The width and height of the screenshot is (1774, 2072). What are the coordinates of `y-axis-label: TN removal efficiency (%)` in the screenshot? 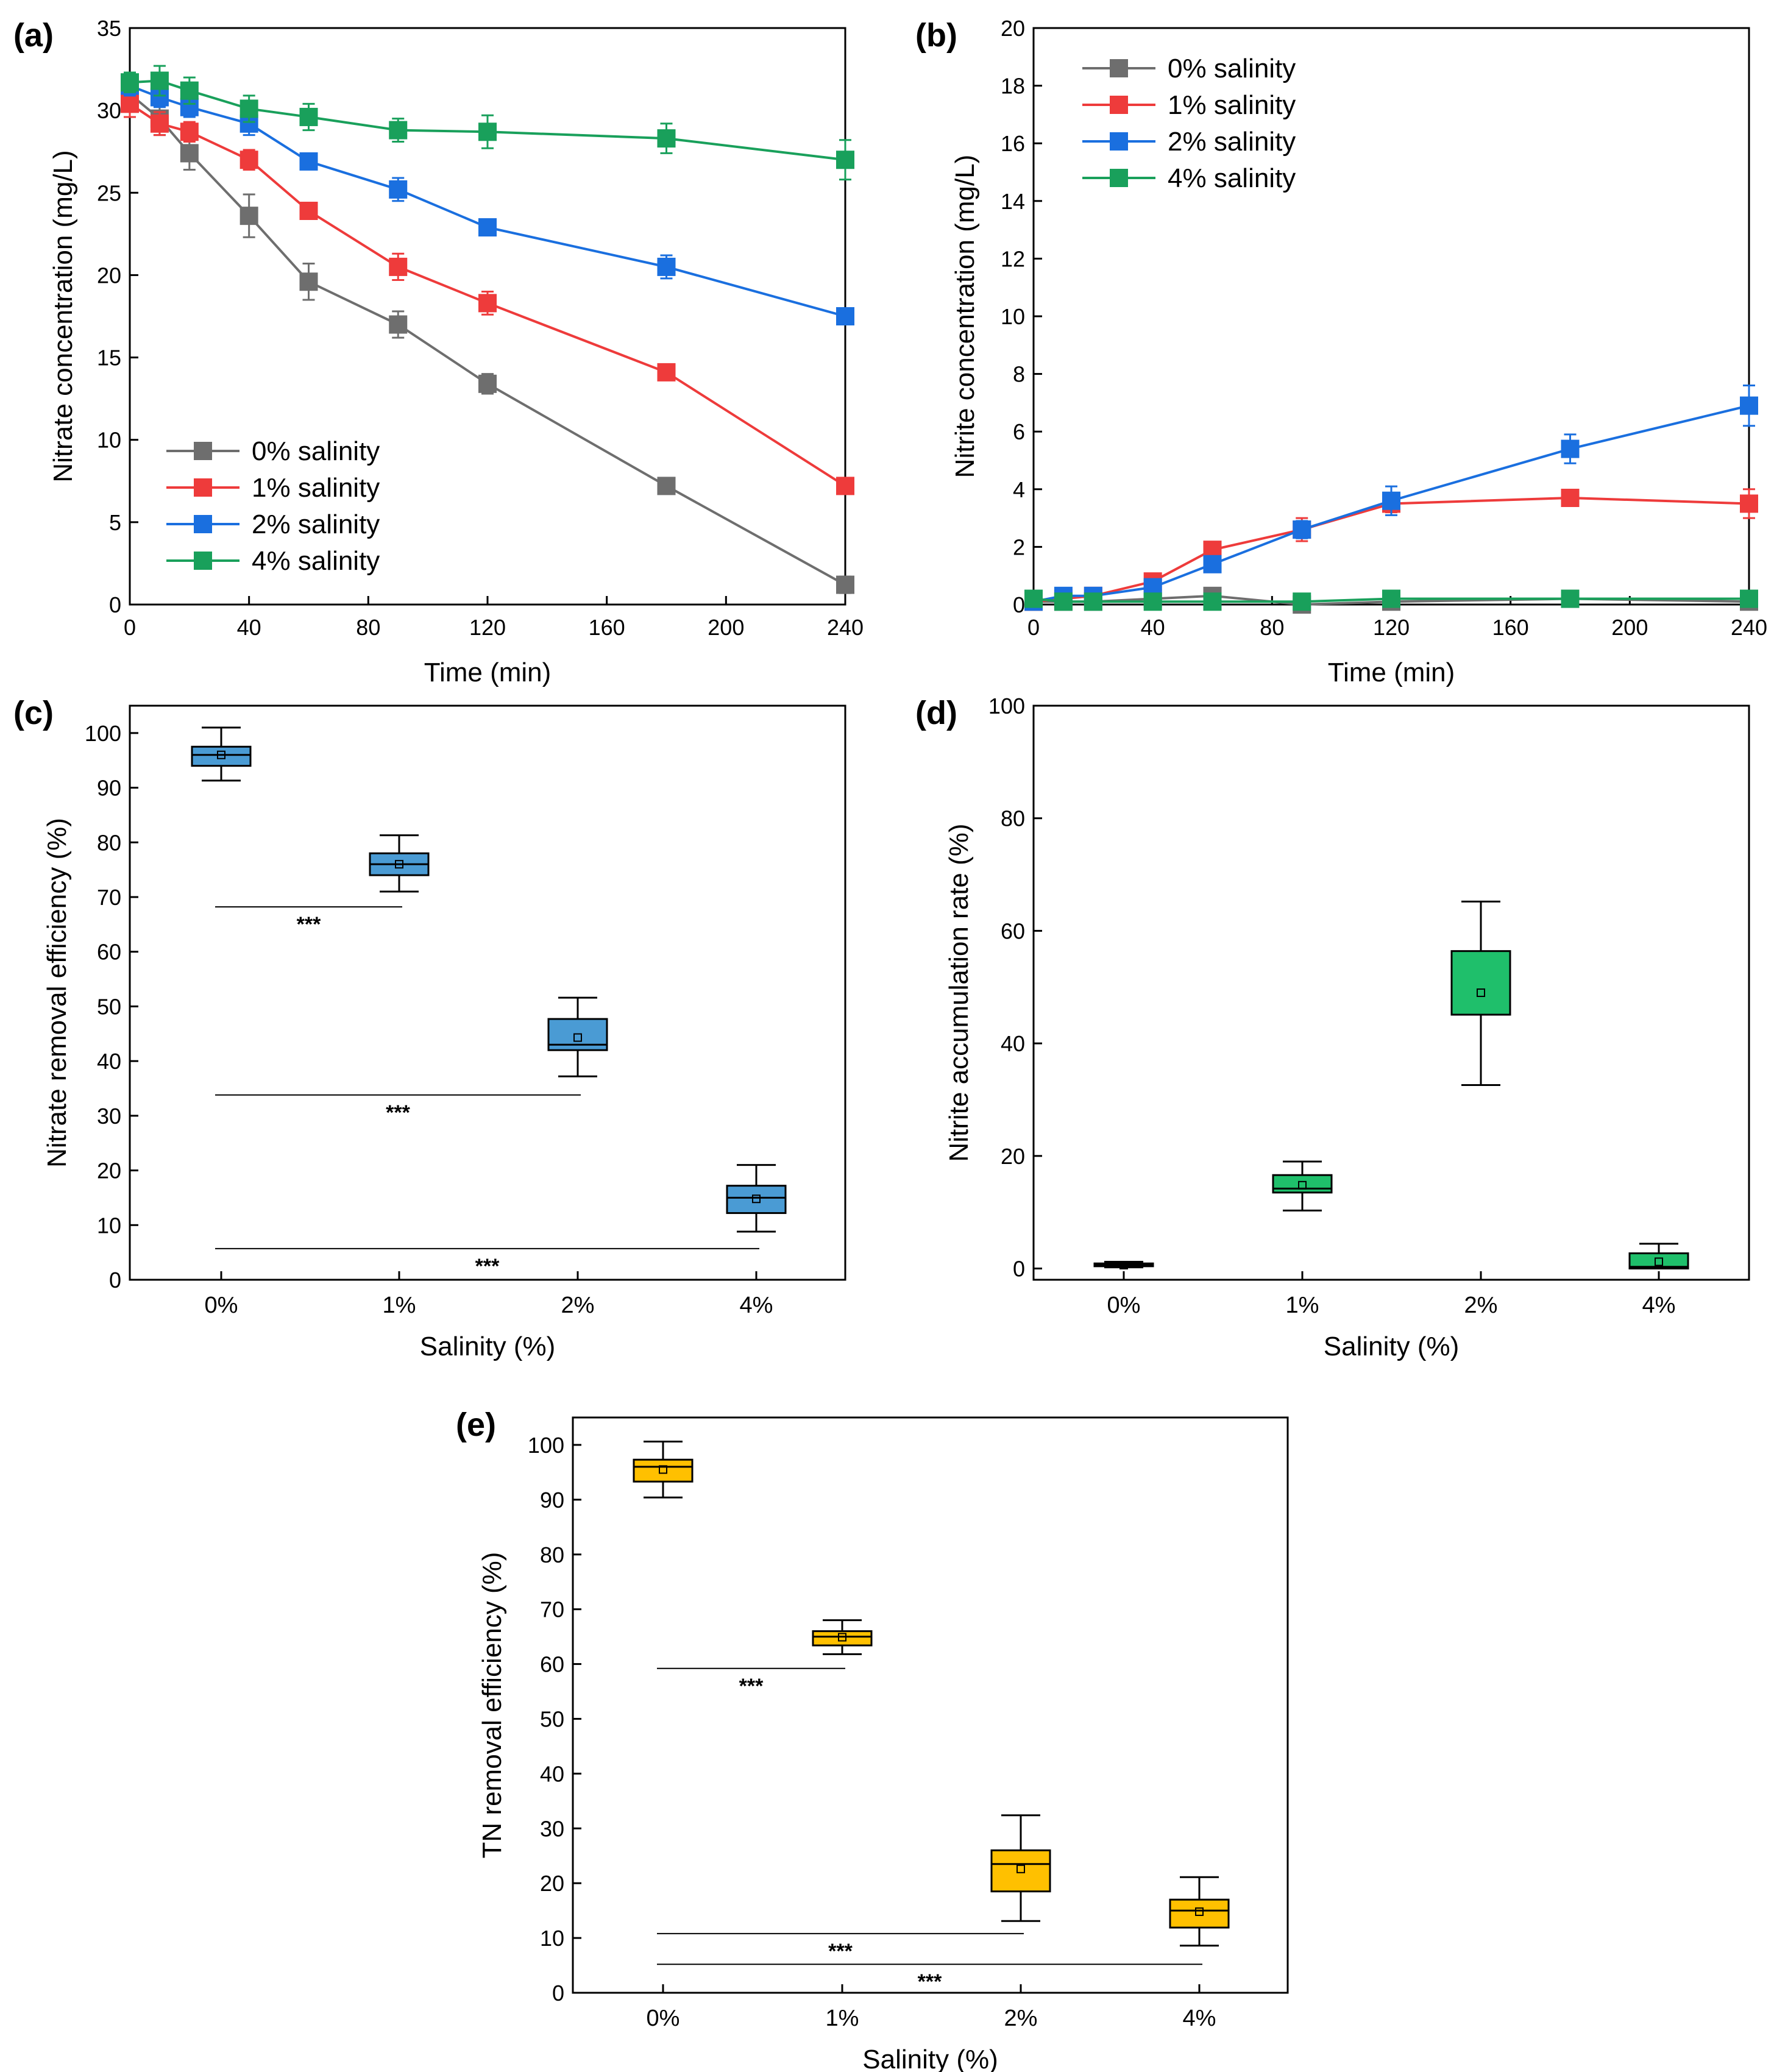 It's located at (492, 1705).